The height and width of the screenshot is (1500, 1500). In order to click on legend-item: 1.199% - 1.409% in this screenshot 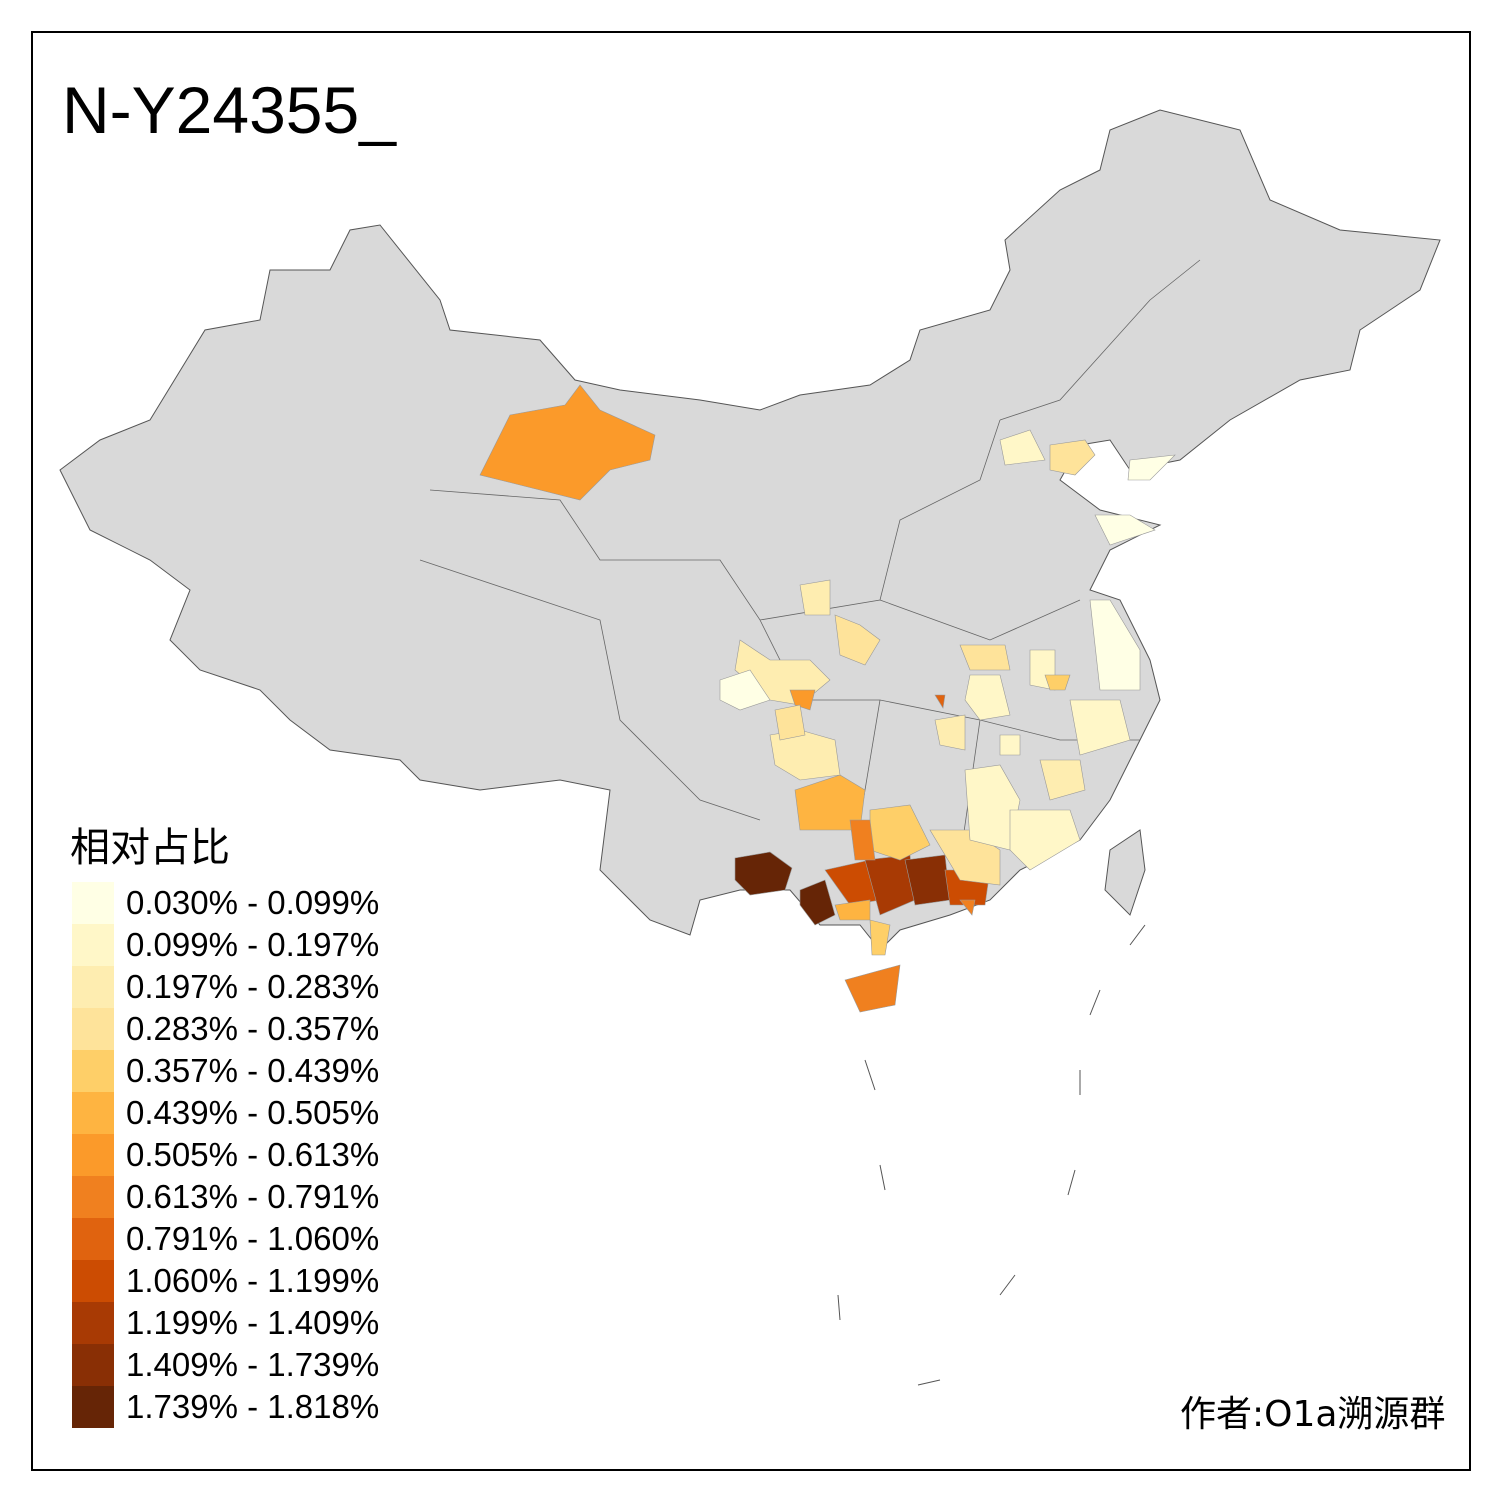, I will do `click(225, 1323)`.